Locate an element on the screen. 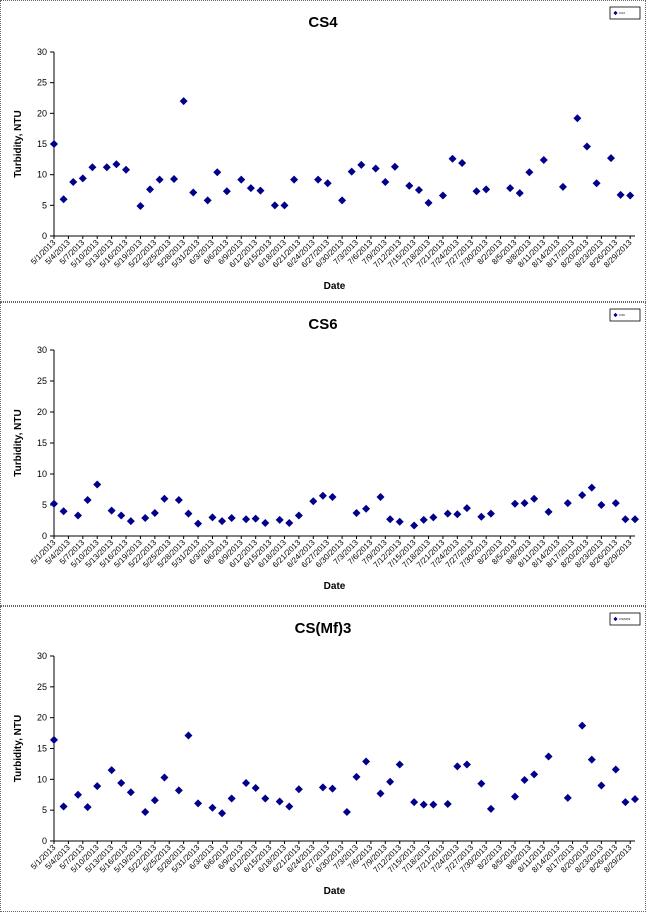 Image resolution: width=648 pixels, height=913 pixels. y-tick-label: 0 is located at coordinates (44, 236).